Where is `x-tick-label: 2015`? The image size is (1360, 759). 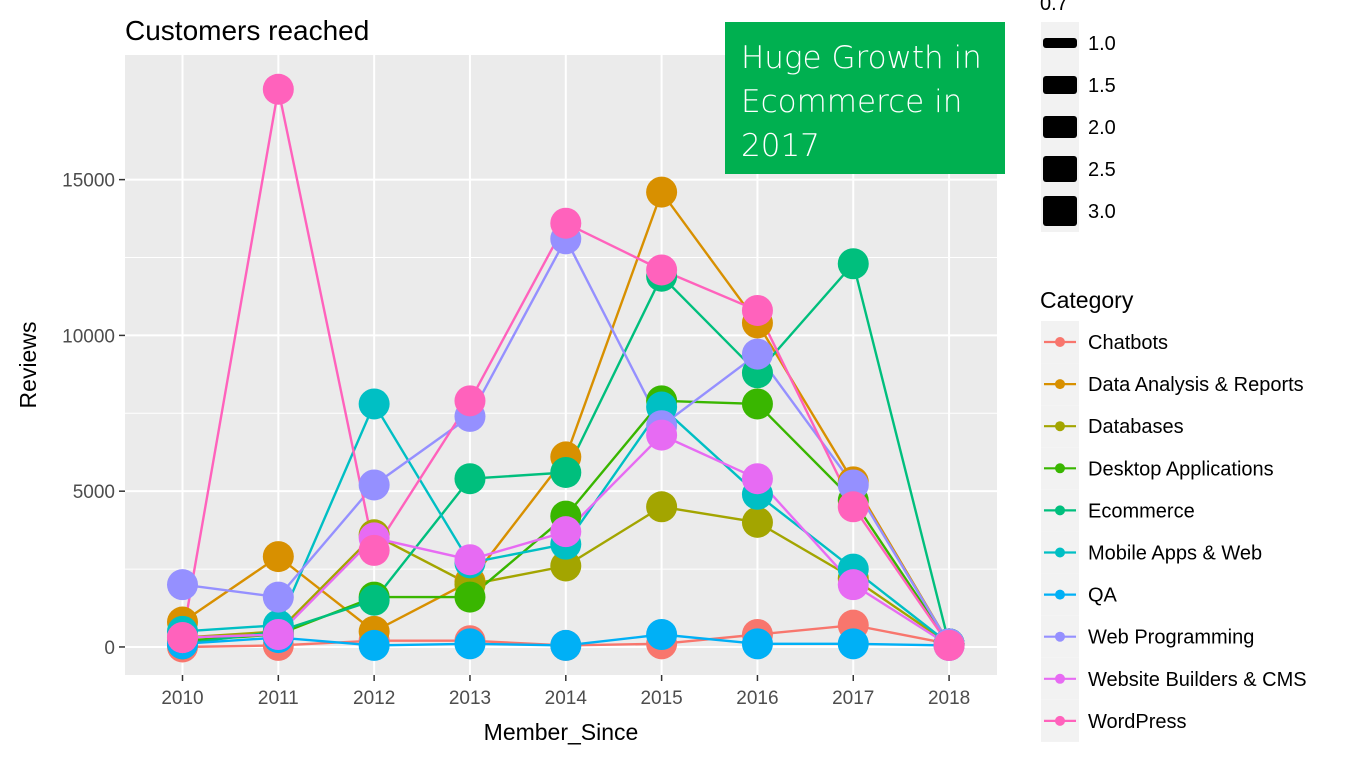
x-tick-label: 2015 is located at coordinates (661, 698).